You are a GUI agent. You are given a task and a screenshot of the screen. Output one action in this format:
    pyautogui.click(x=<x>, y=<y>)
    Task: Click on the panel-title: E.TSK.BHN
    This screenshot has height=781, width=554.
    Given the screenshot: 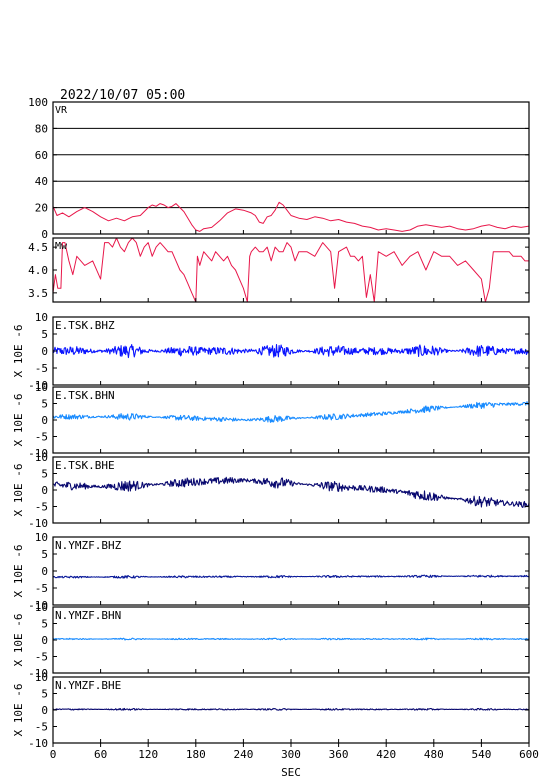 What is the action you would take?
    pyautogui.click(x=85, y=395)
    